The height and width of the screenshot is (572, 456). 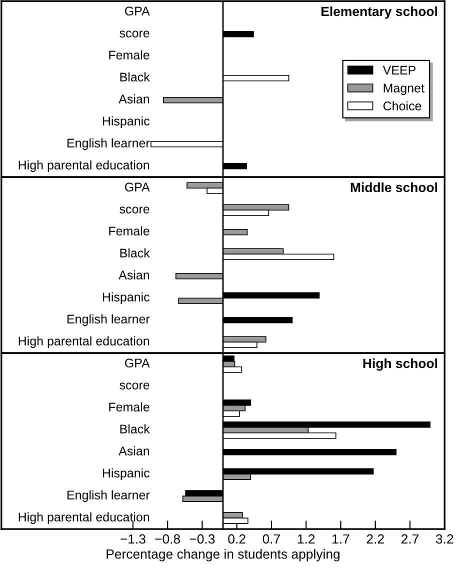 I want to click on chart-title: High school, so click(x=400, y=364).